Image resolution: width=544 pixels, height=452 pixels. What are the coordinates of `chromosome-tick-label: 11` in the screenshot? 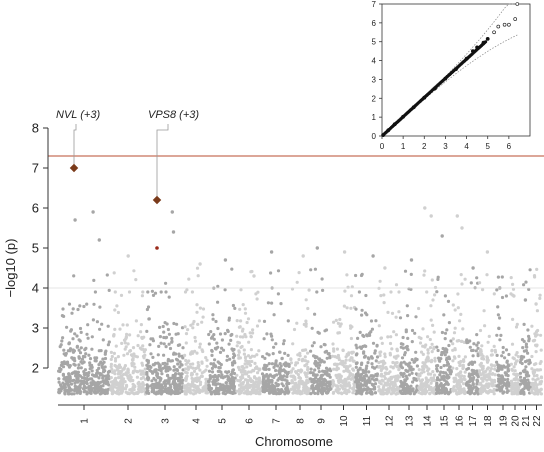 It's located at (367, 420).